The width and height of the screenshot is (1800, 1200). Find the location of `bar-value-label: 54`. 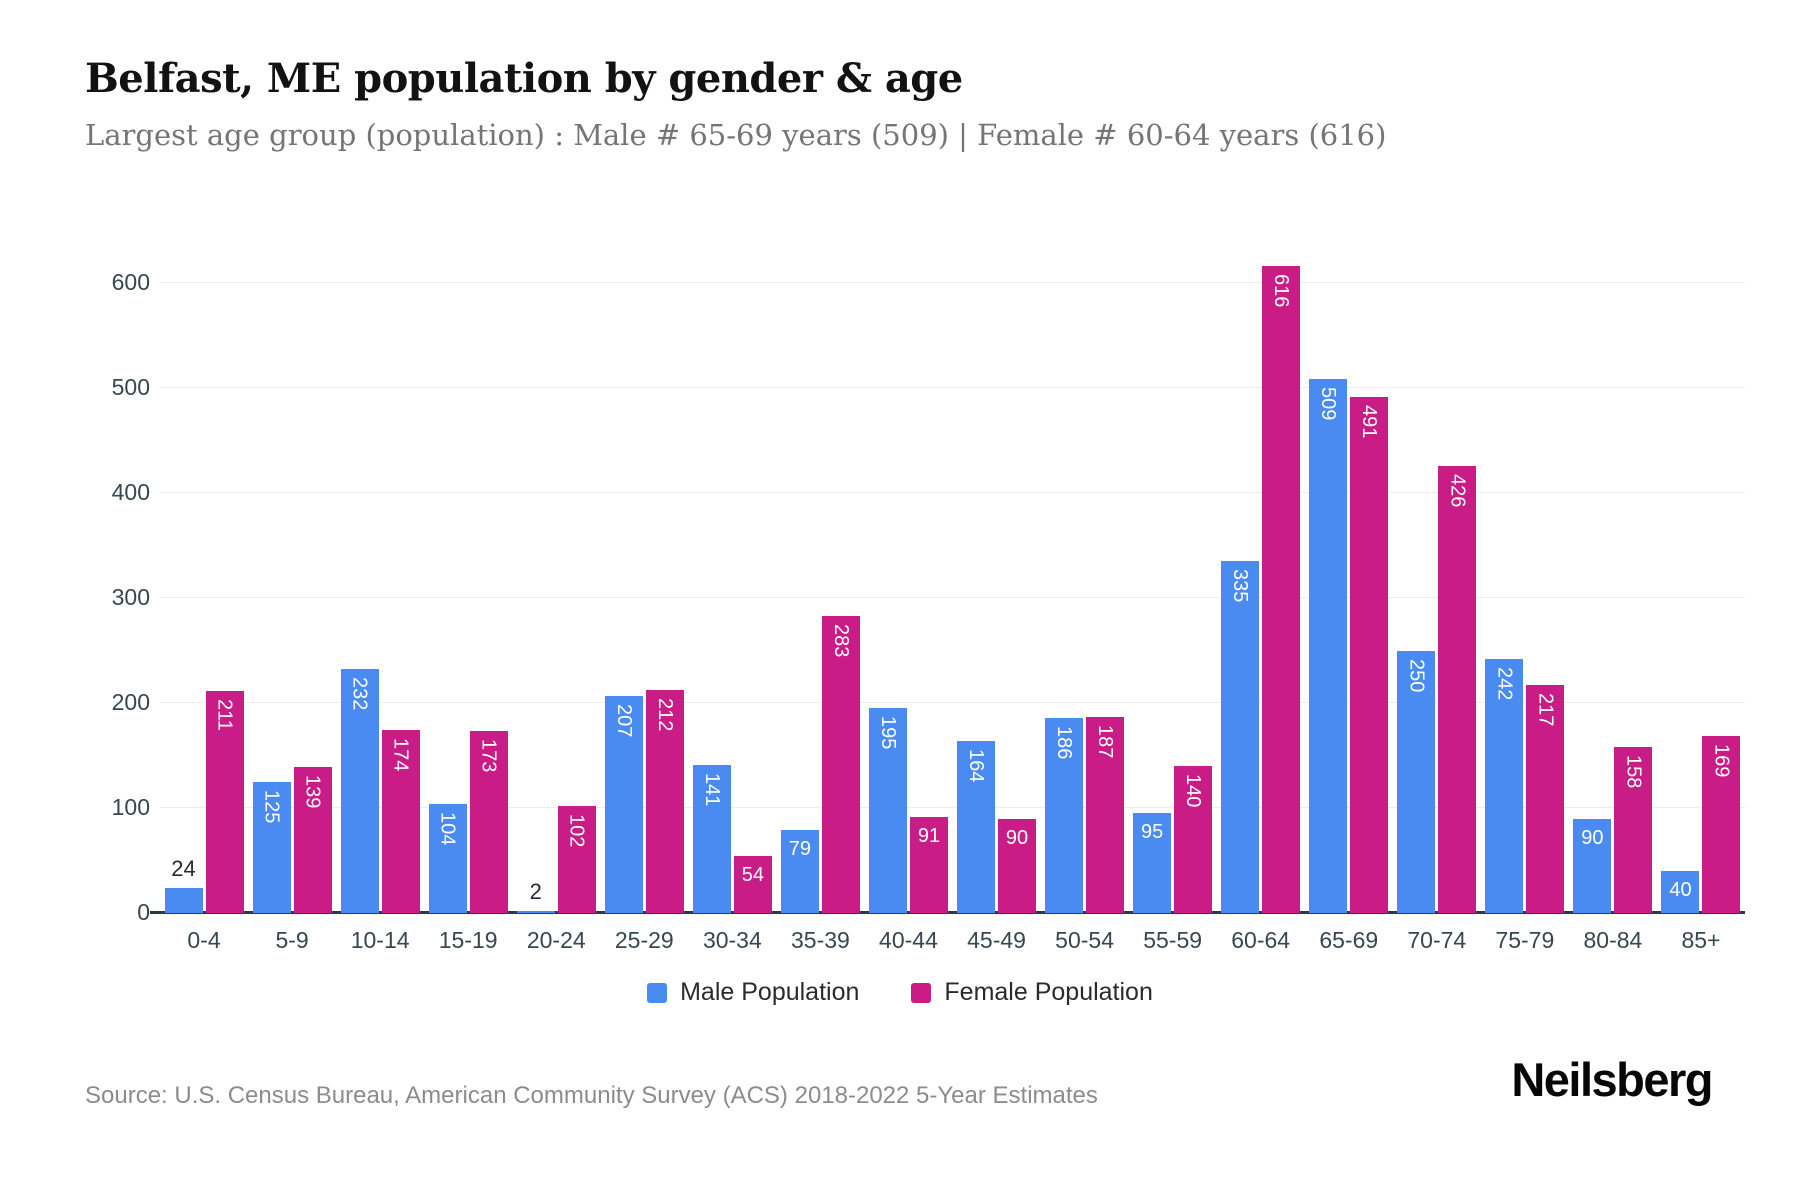

bar-value-label: 54 is located at coordinates (752, 875).